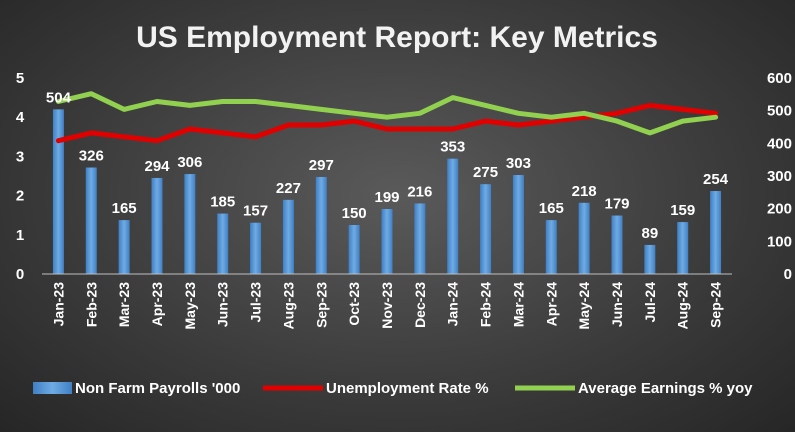  I want to click on x-tick-label: Sep-23, so click(321, 305).